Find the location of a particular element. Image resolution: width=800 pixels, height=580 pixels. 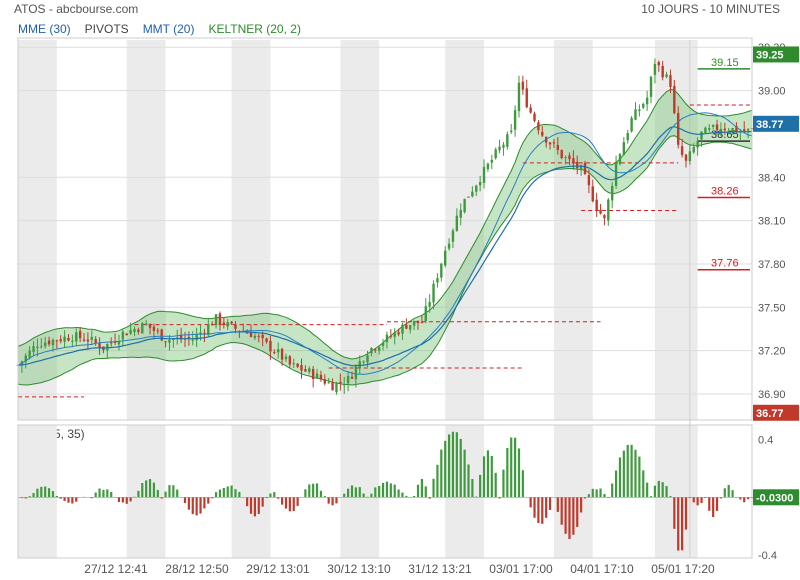

y-tick-label: 39.00 is located at coordinates (772, 92).